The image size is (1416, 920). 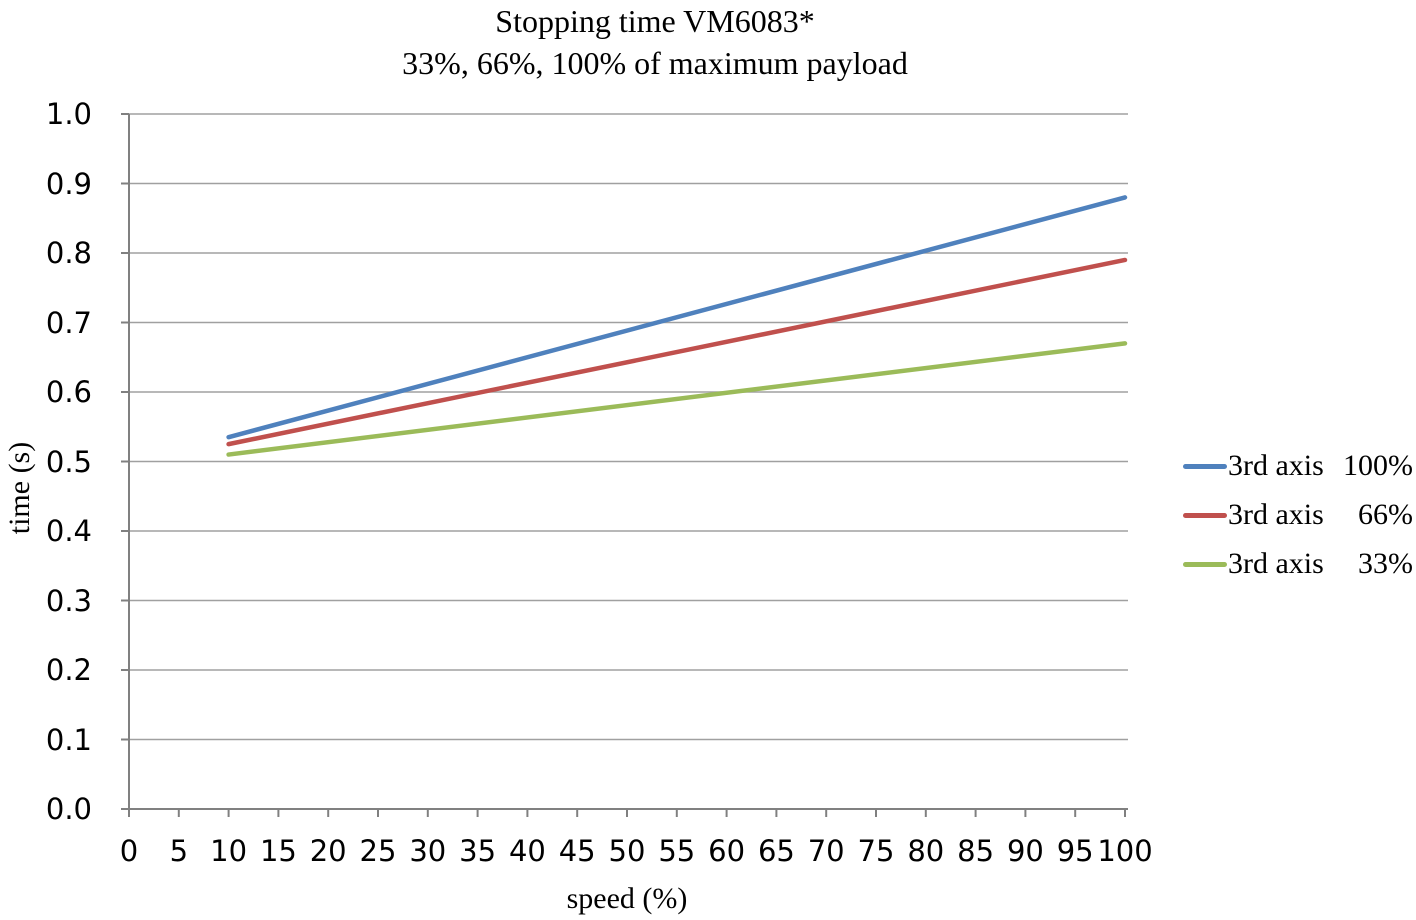 What do you see at coordinates (328, 851) in the screenshot?
I see `x-tick-label: 20` at bounding box center [328, 851].